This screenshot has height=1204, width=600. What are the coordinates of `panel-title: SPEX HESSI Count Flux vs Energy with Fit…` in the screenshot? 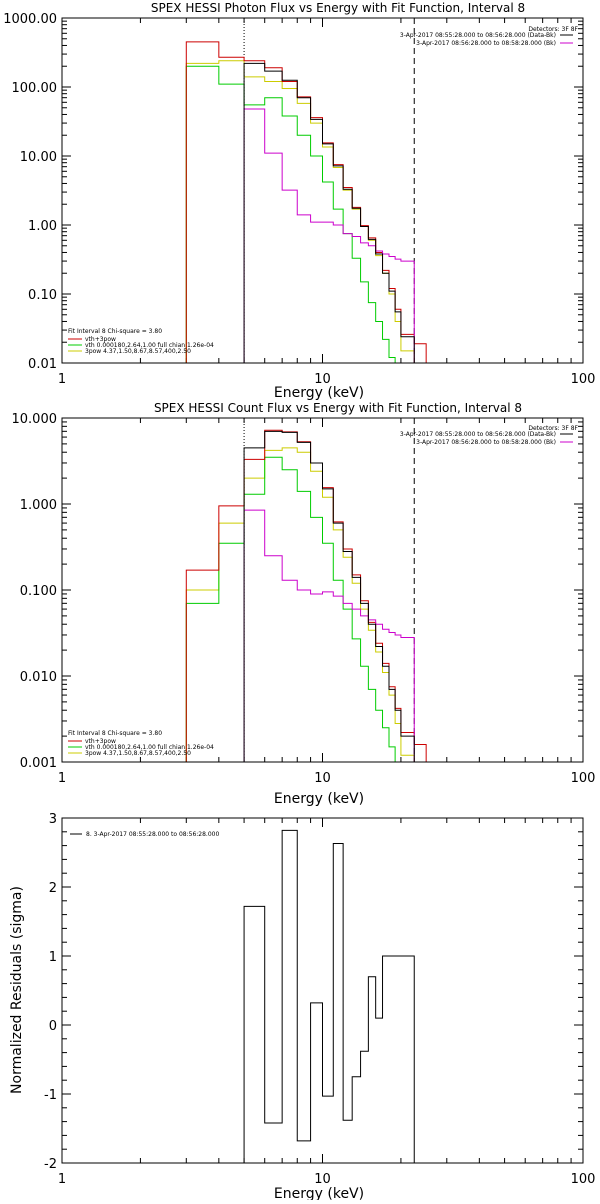 It's located at (338, 408).